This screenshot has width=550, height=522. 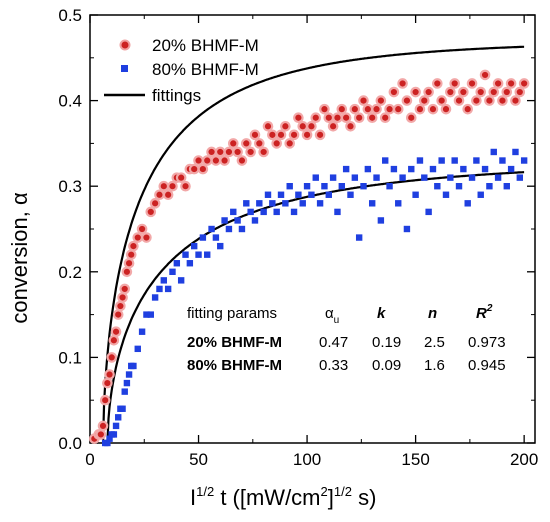 I want to click on table-row-80-r2: 0.945, so click(x=487, y=365).